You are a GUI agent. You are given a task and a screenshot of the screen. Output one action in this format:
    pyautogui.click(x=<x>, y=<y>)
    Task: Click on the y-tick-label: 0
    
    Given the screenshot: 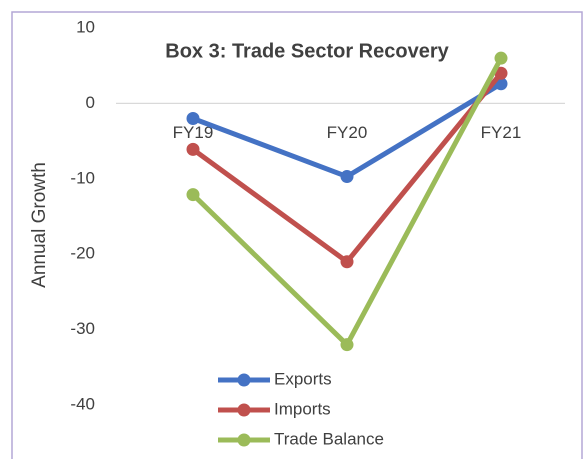 What is the action you would take?
    pyautogui.click(x=90, y=102)
    